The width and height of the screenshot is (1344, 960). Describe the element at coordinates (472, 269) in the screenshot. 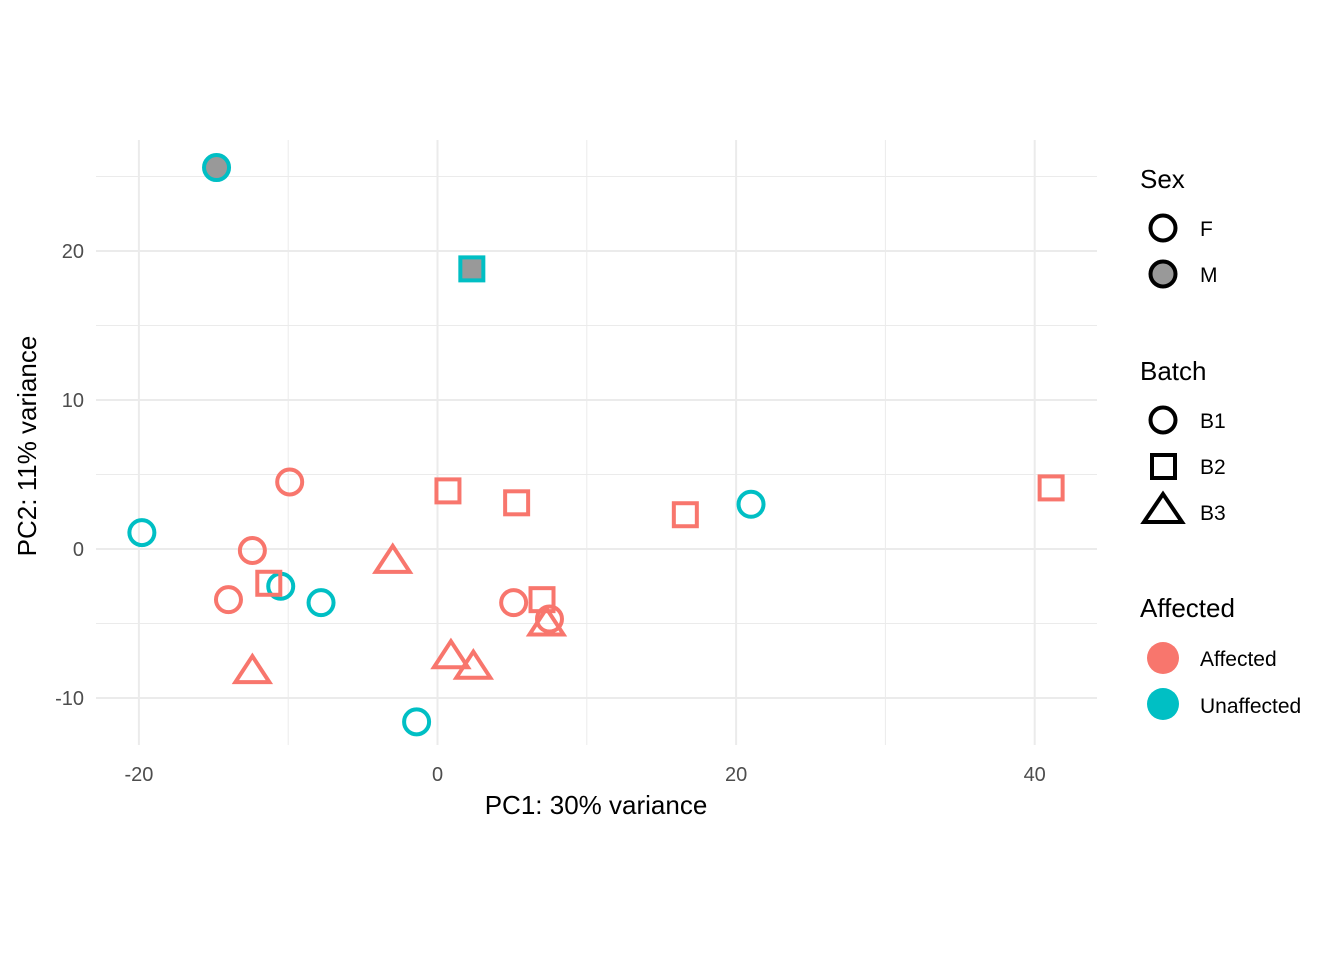

I see `point-unaffected-b2-m` at that location.